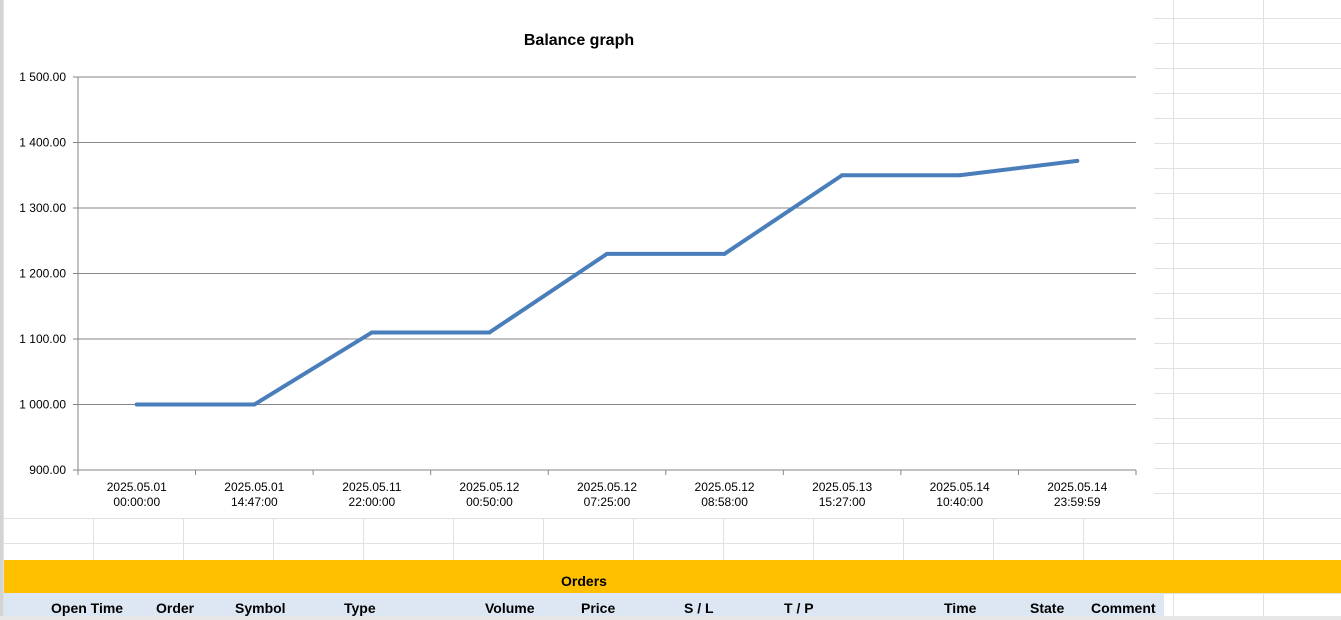 This screenshot has width=1341, height=620. Describe the element at coordinates (672, 576) in the screenshot. I see `orders-header: Orders` at that location.